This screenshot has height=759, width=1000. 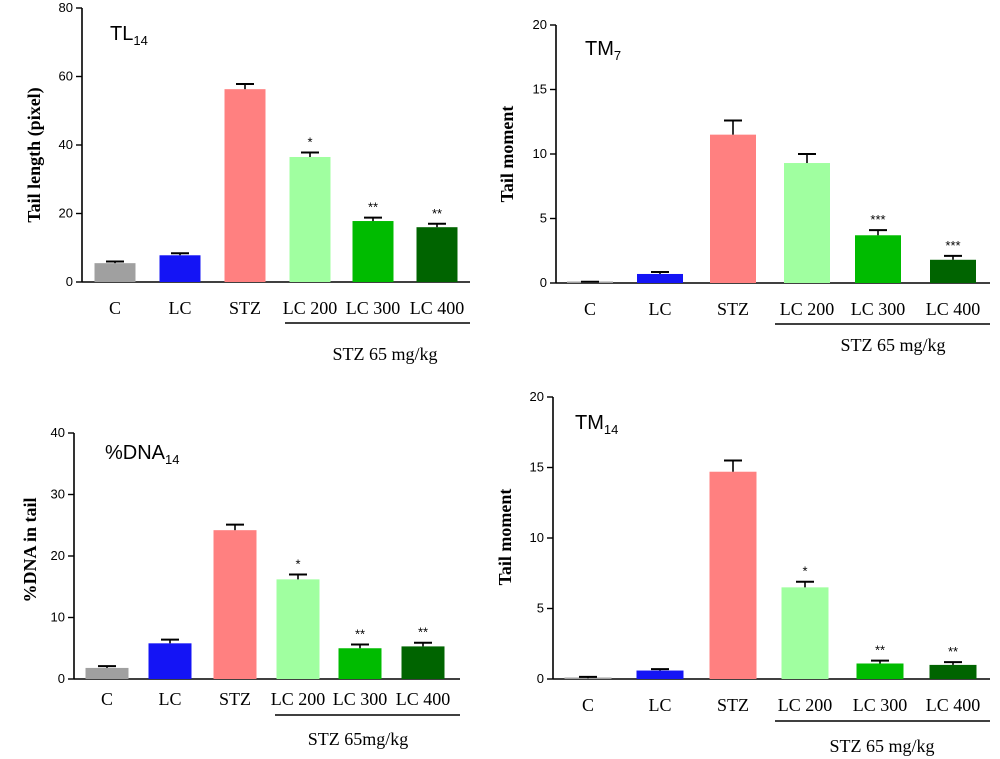 I want to click on y-tick-label: 60, so click(x=66, y=76).